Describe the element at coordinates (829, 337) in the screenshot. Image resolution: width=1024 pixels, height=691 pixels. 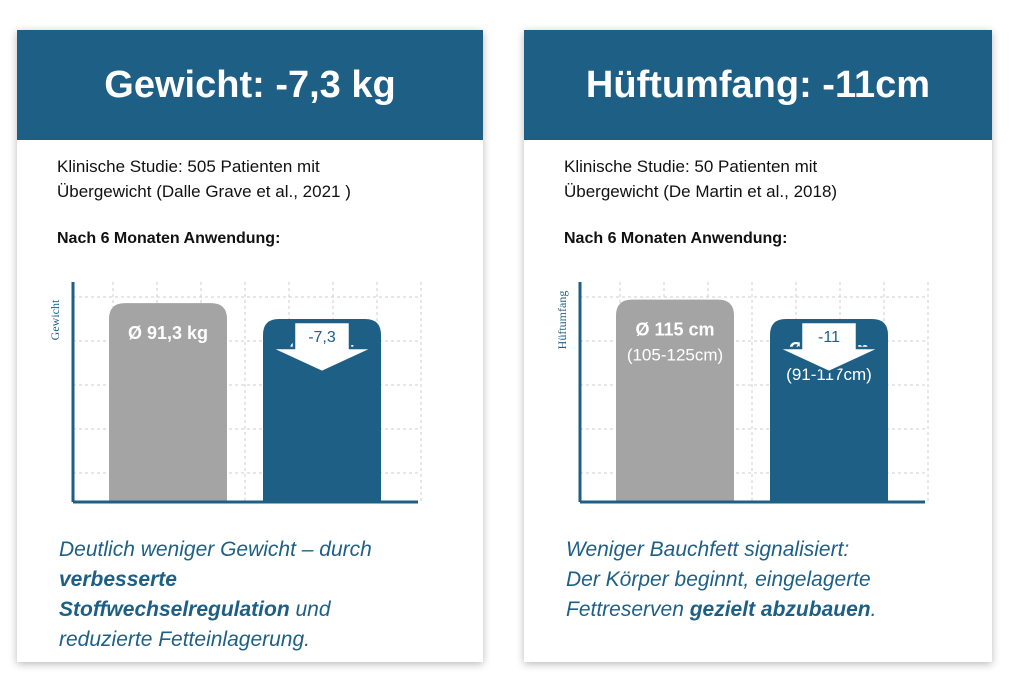
I see `difference-label: -11` at that location.